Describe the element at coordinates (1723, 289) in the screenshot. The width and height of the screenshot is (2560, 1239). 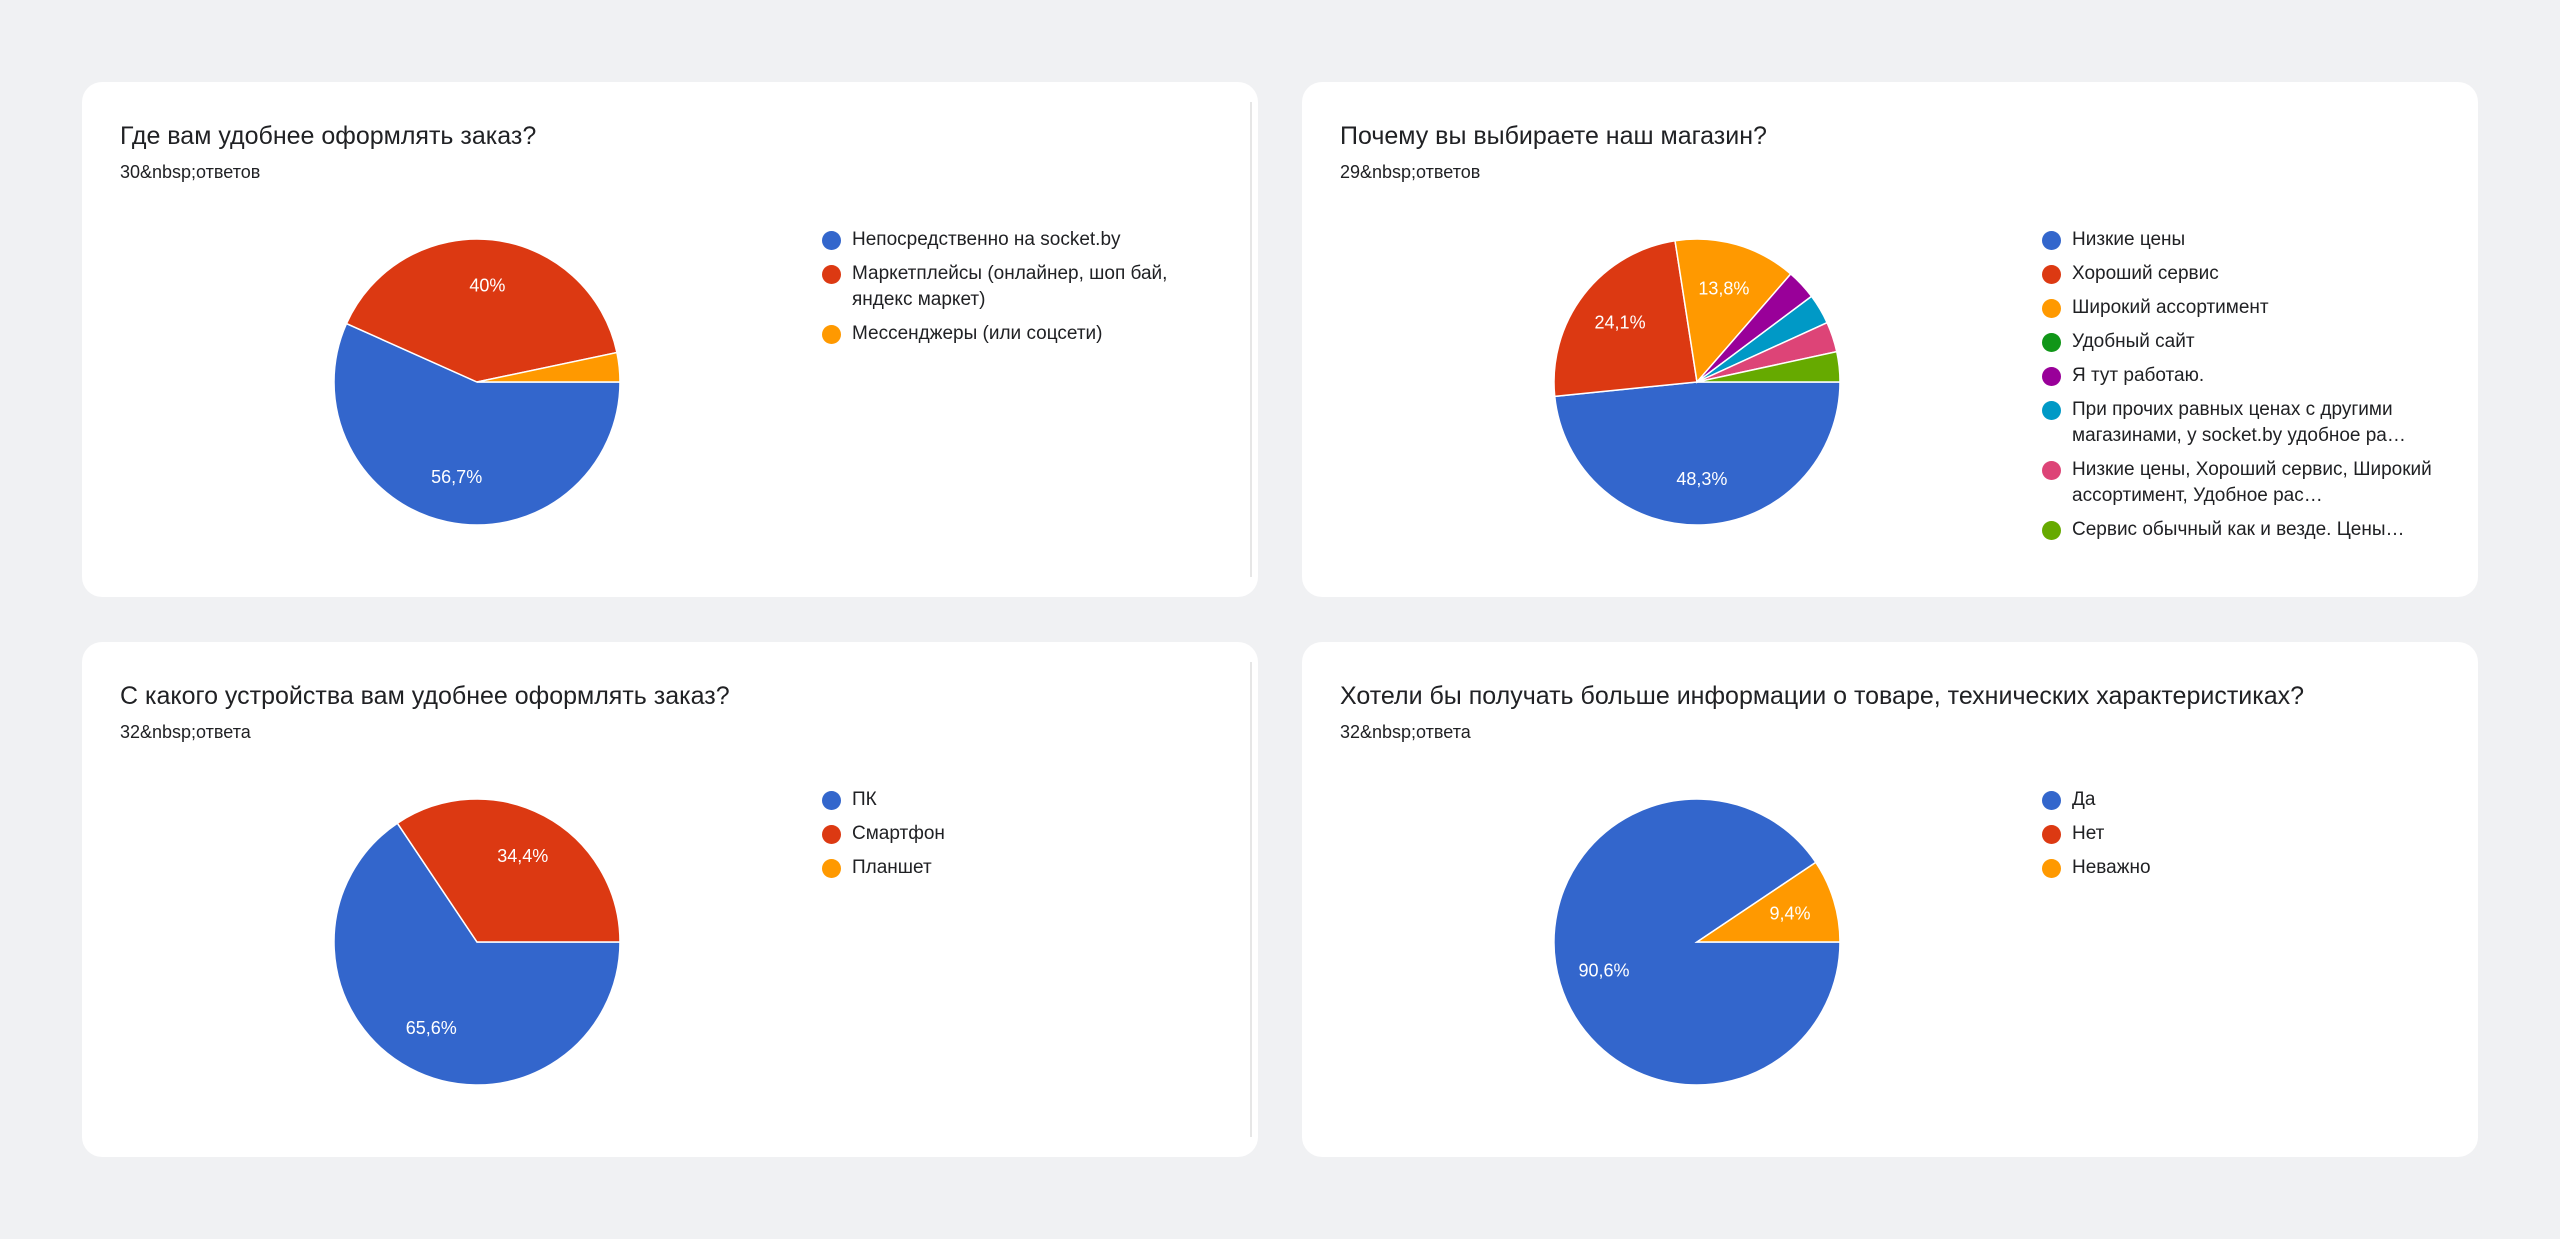
I see `slice-data-label: 13,8%` at that location.